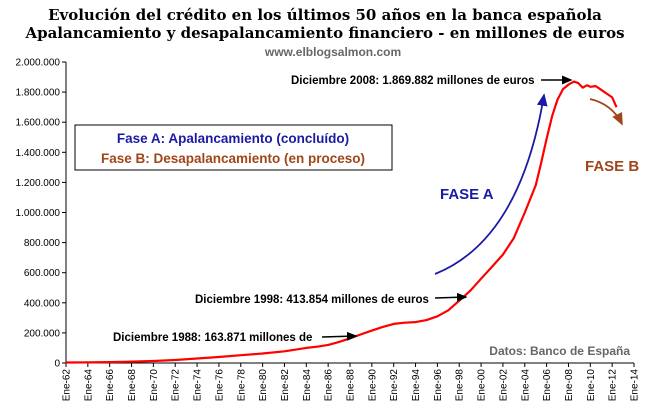 This screenshot has width=650, height=420. Describe the element at coordinates (42, 333) in the screenshot. I see `y-tick-label: 200.000` at that location.